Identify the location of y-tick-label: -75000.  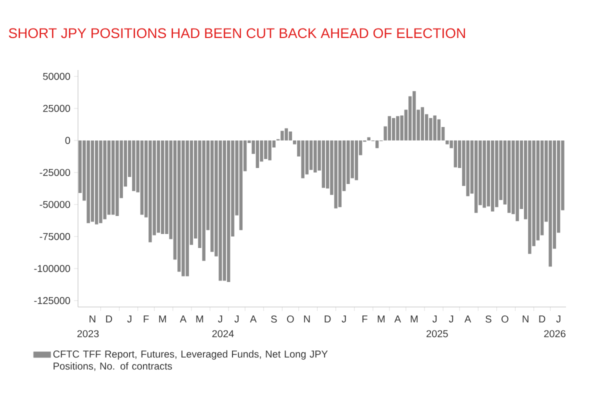
(55, 236).